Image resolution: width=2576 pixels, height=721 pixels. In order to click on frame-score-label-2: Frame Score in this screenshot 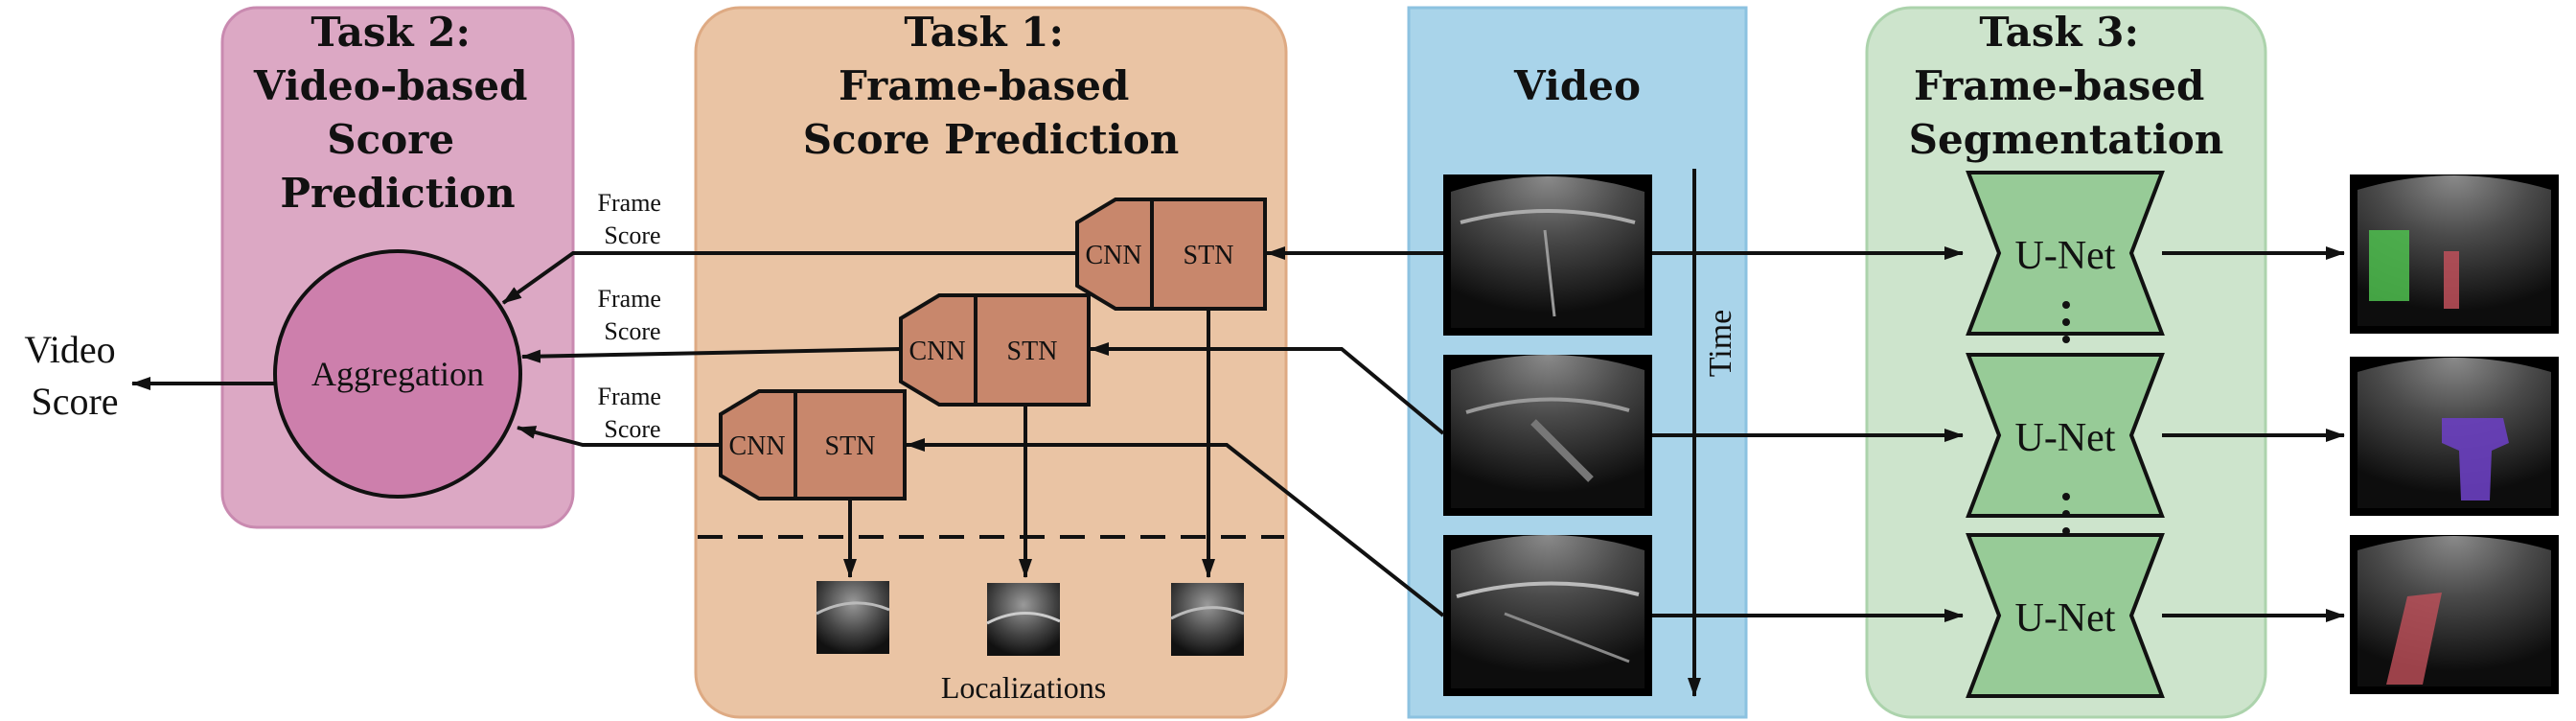, I will do `click(633, 315)`.